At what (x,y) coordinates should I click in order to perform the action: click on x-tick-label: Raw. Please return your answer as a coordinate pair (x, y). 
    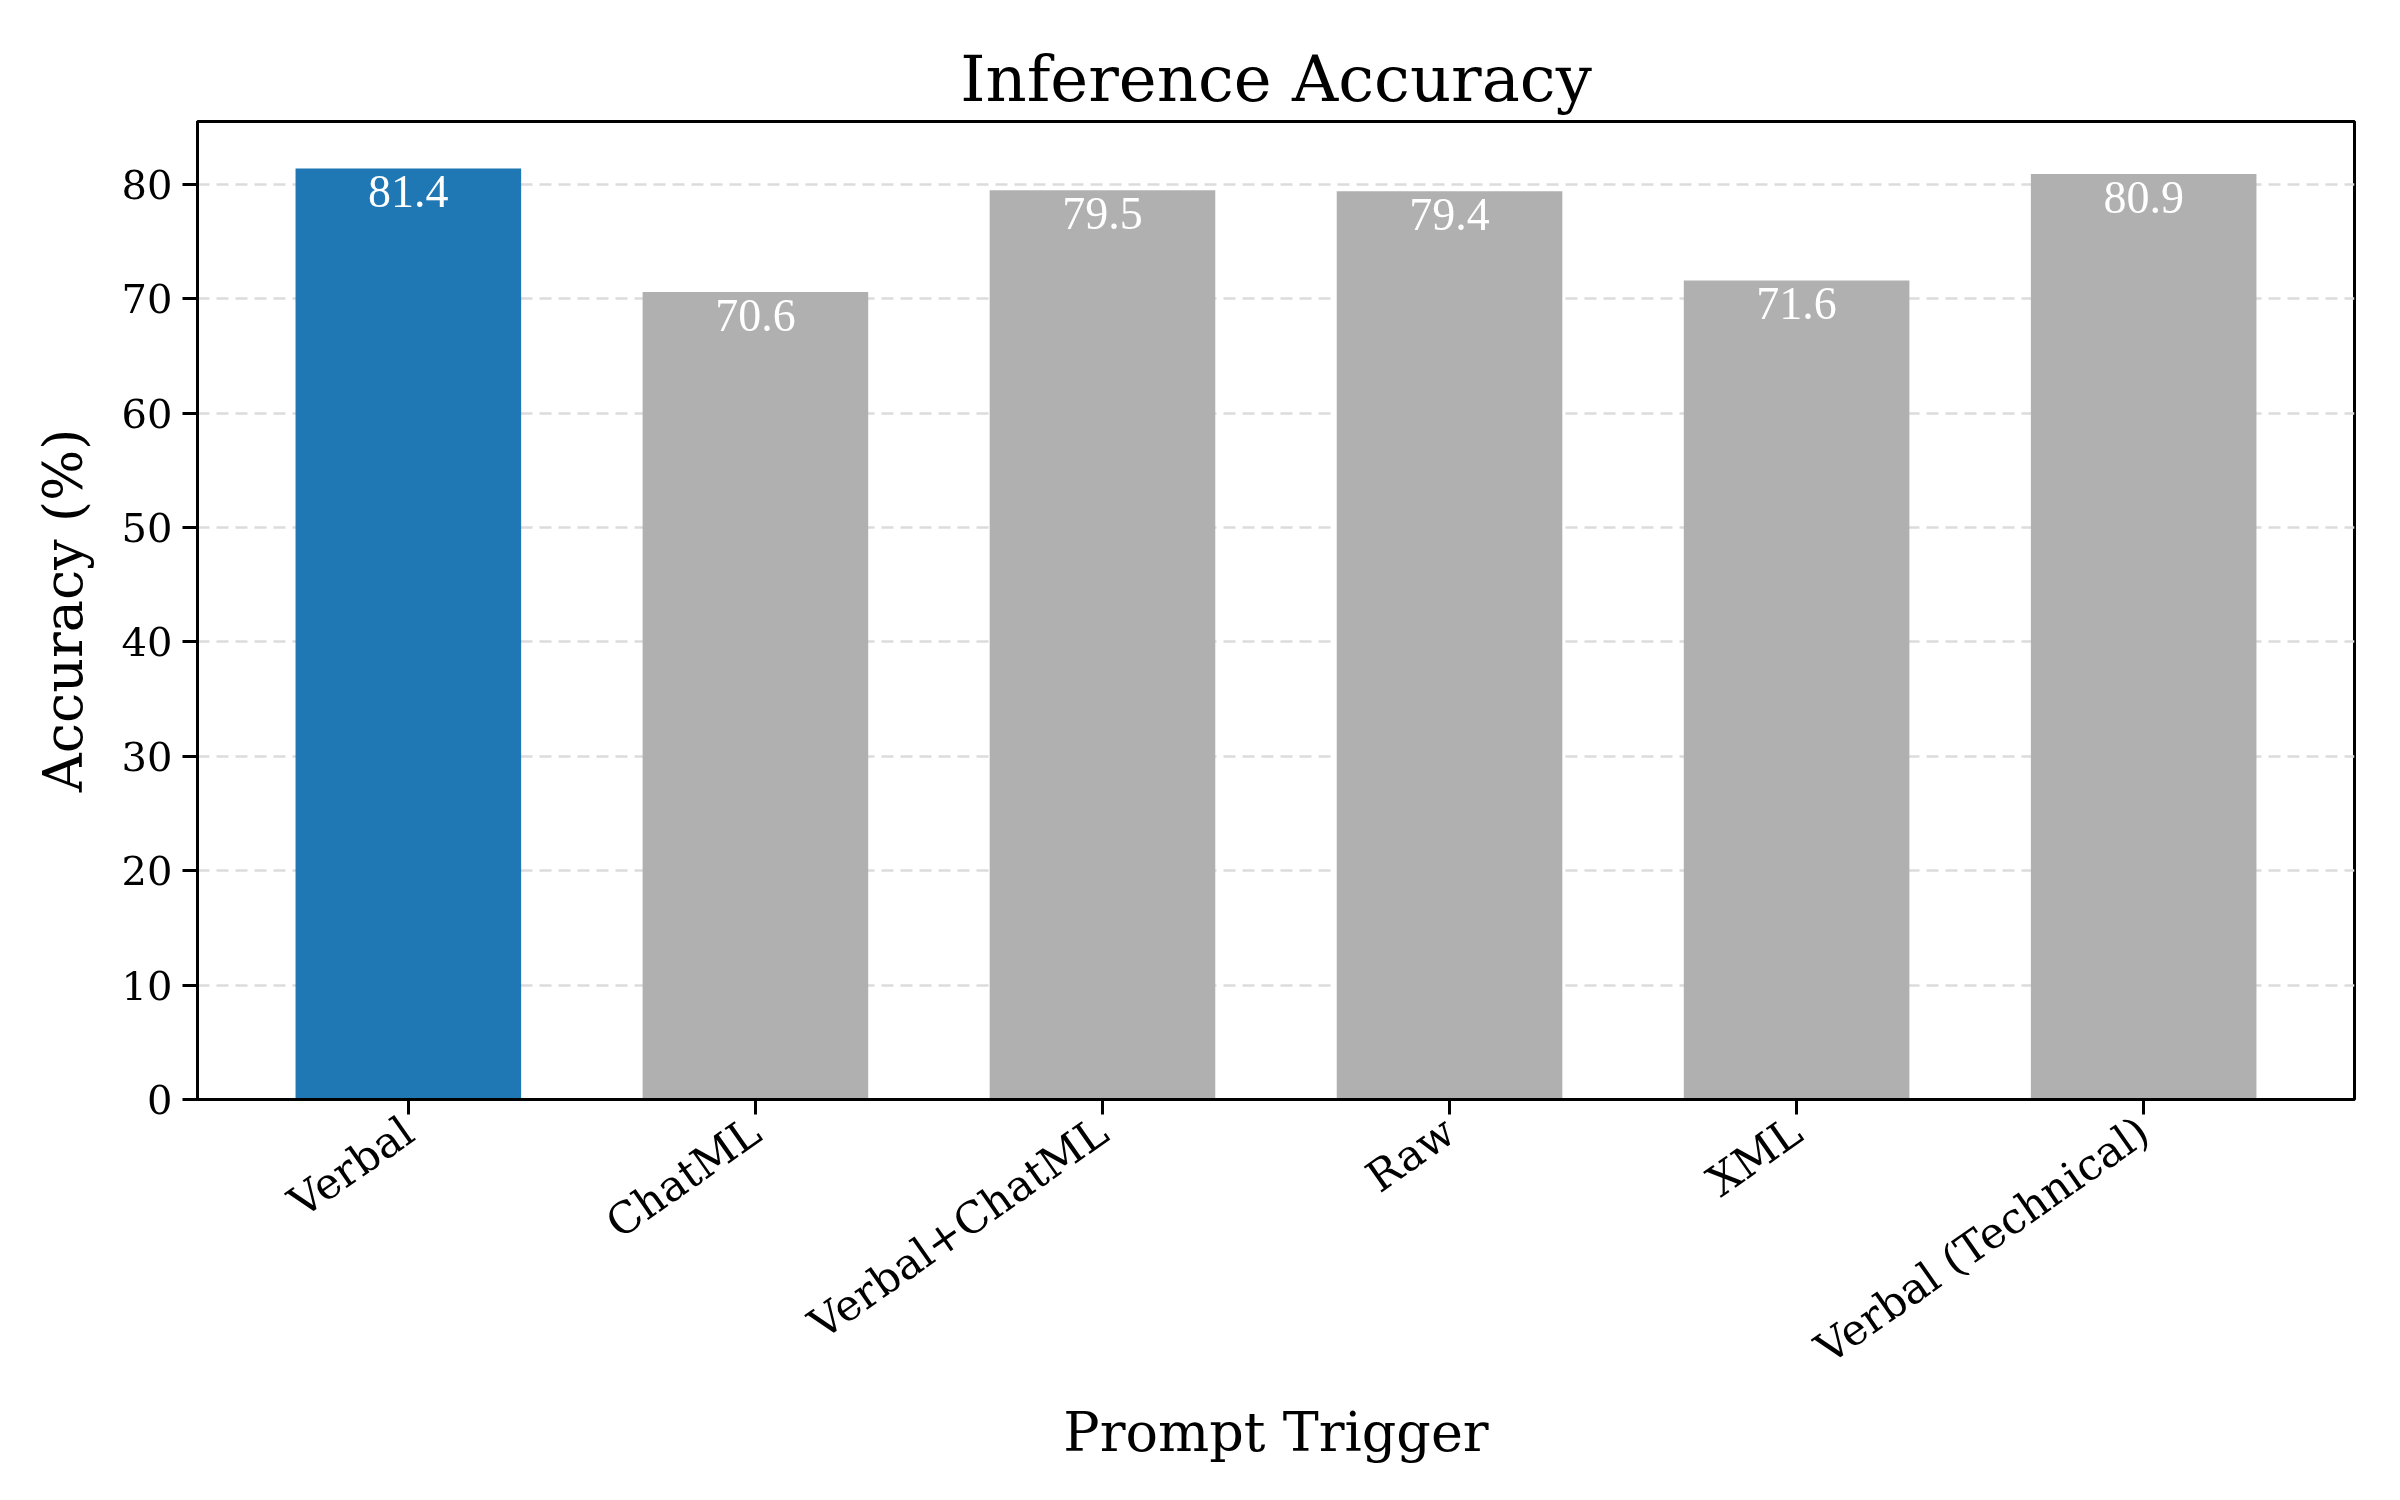
    Looking at the image, I should click on (1410, 1153).